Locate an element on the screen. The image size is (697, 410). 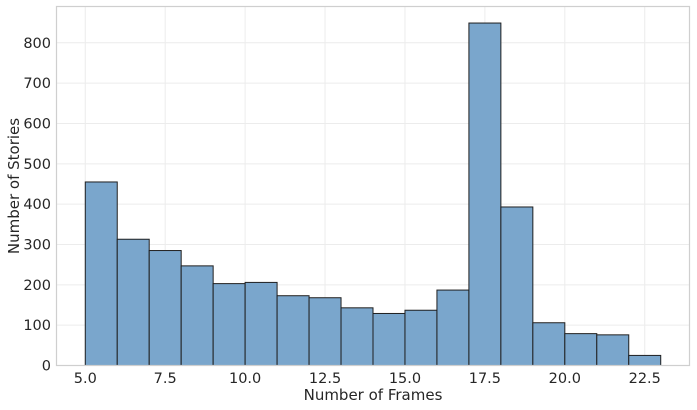
y-tick-label: 700 is located at coordinates (37, 84).